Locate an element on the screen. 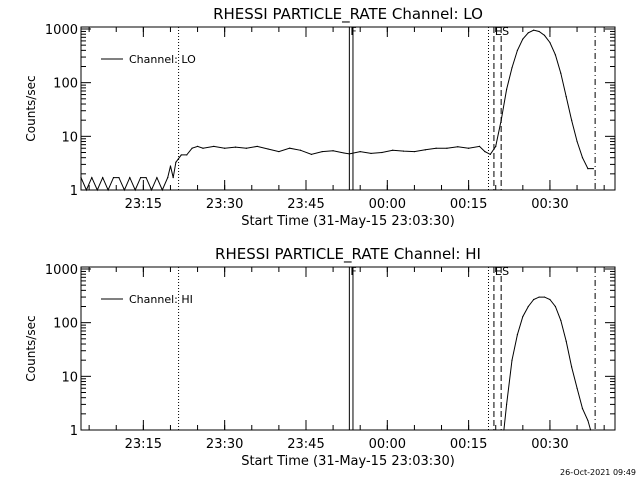 The width and height of the screenshot is (640, 480). x-tick-label: 00:30 is located at coordinates (549, 204).